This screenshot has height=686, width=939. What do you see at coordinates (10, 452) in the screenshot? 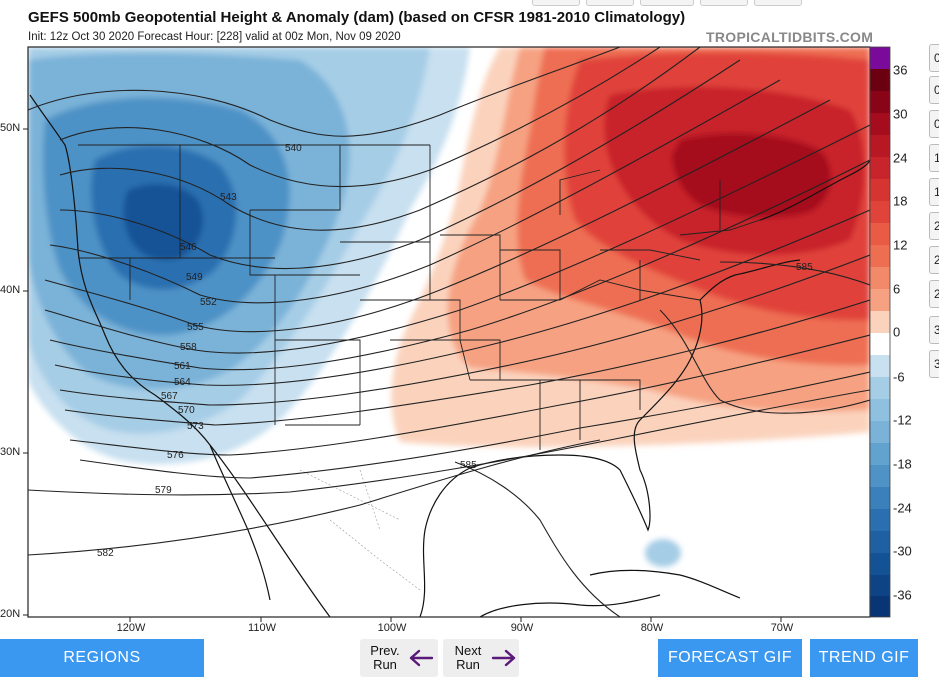
I see `lat-label: 30N` at bounding box center [10, 452].